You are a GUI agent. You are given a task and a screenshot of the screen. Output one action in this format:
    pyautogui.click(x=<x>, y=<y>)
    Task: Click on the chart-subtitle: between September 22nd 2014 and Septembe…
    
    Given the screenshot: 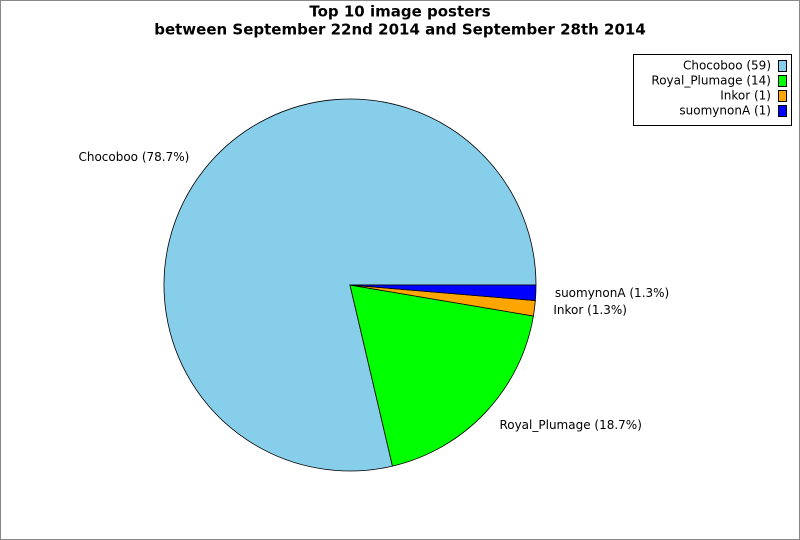 What is the action you would take?
    pyautogui.click(x=400, y=30)
    